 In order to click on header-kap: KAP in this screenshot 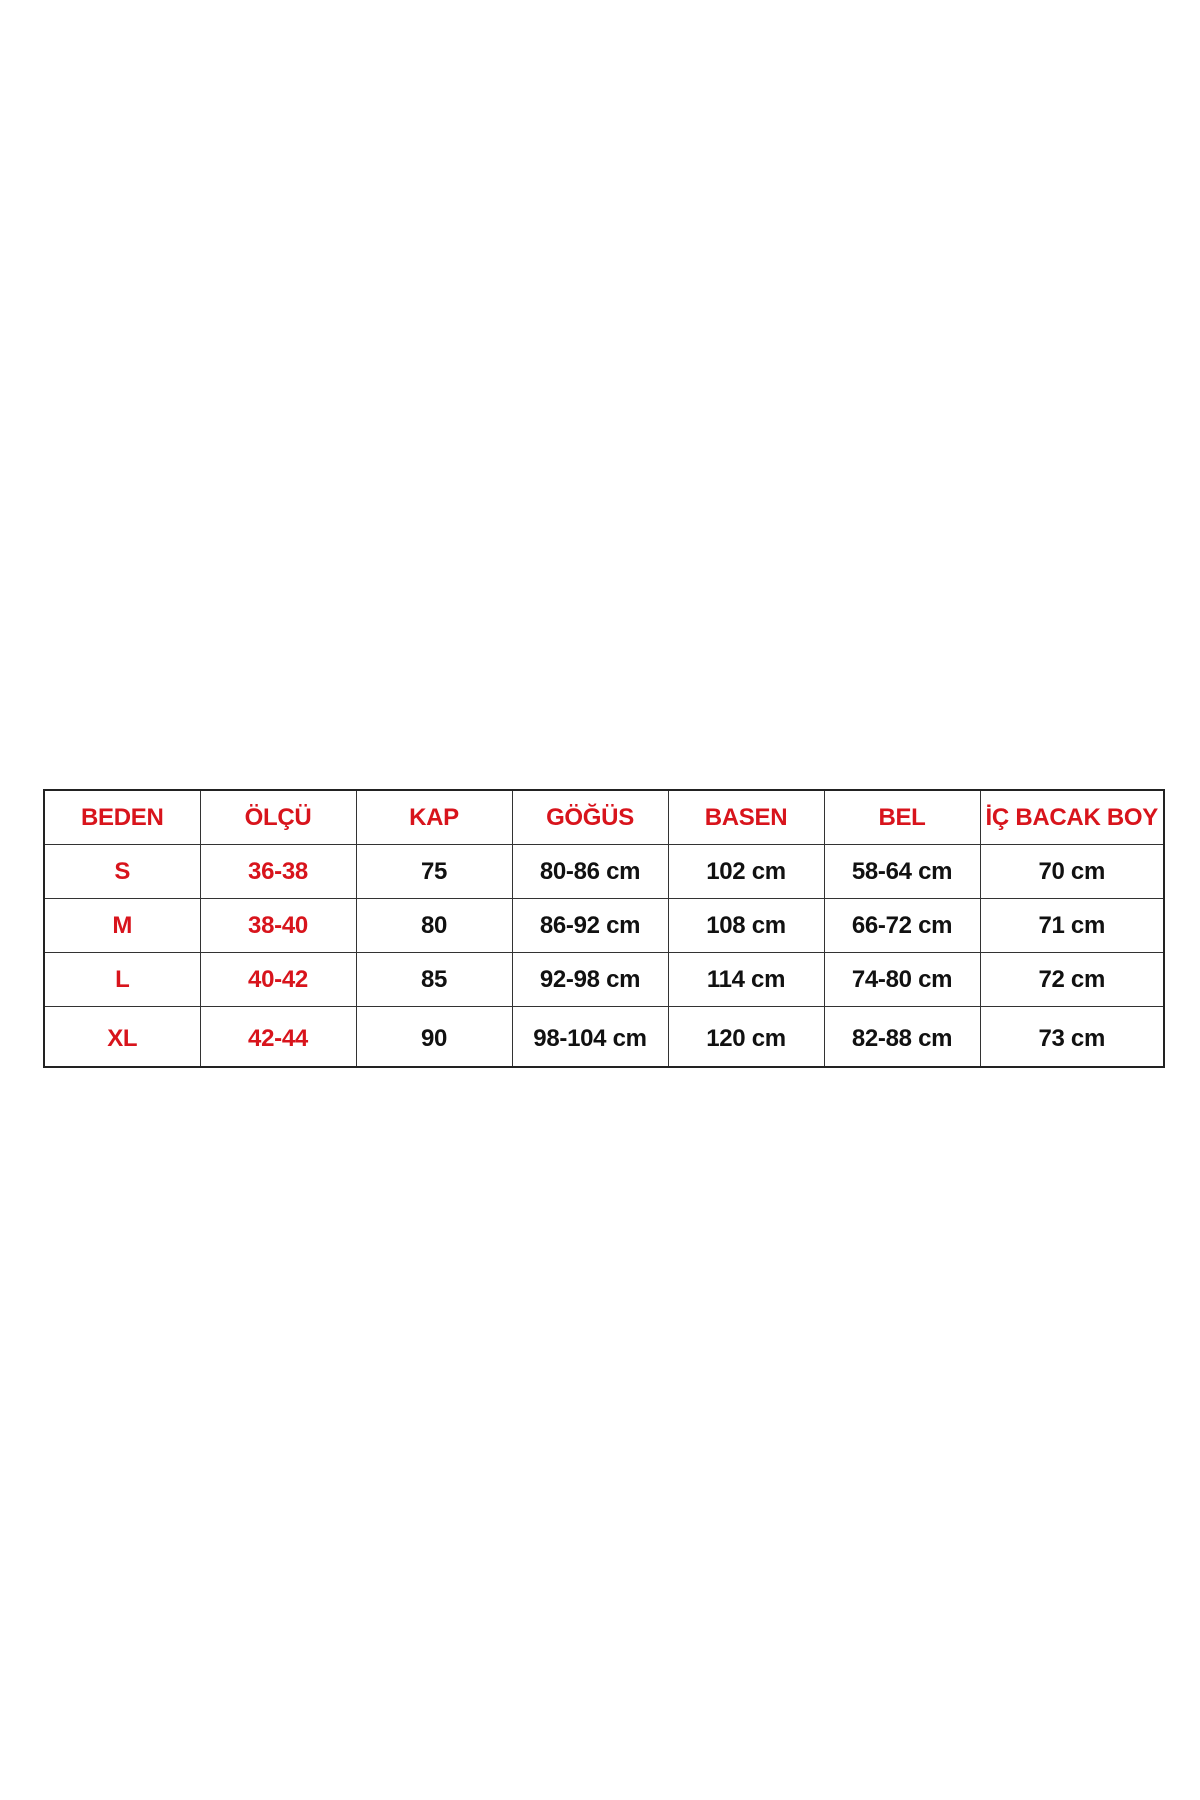, I will do `click(434, 817)`.